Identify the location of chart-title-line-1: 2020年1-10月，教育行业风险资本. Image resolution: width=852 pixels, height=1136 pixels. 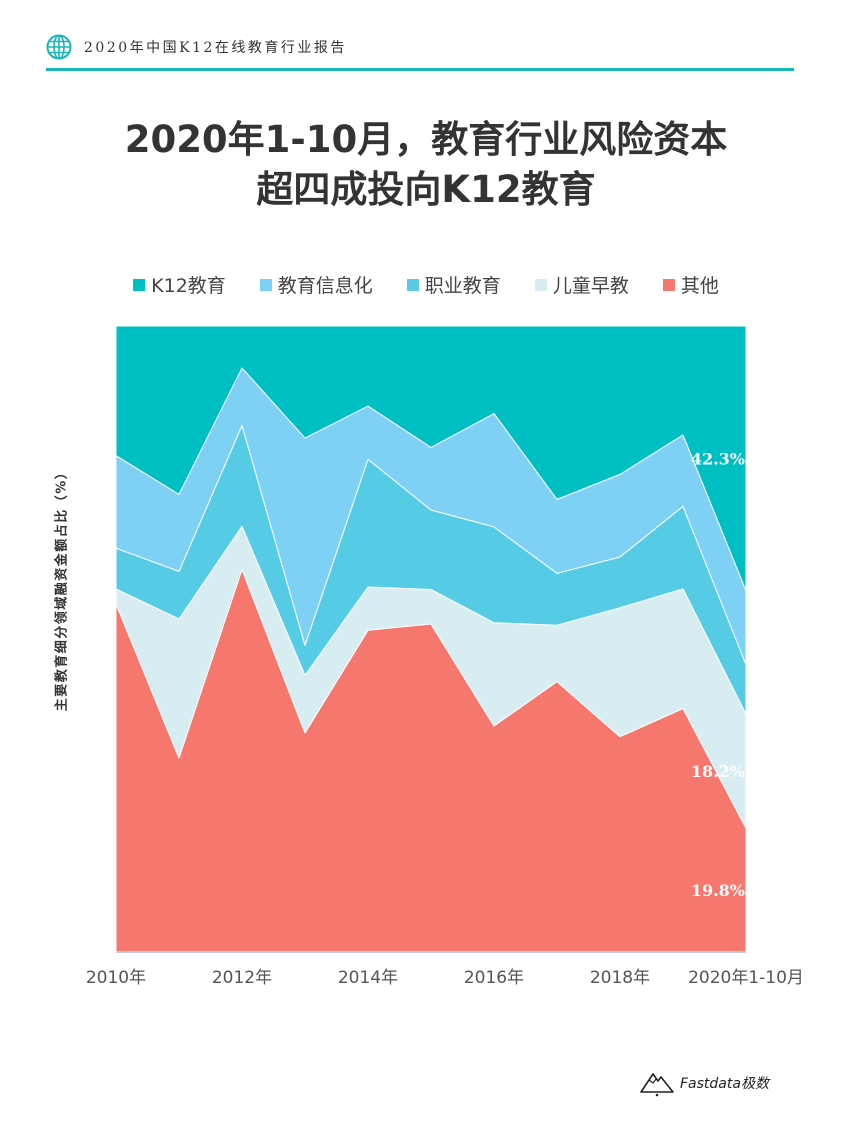
(426, 139).